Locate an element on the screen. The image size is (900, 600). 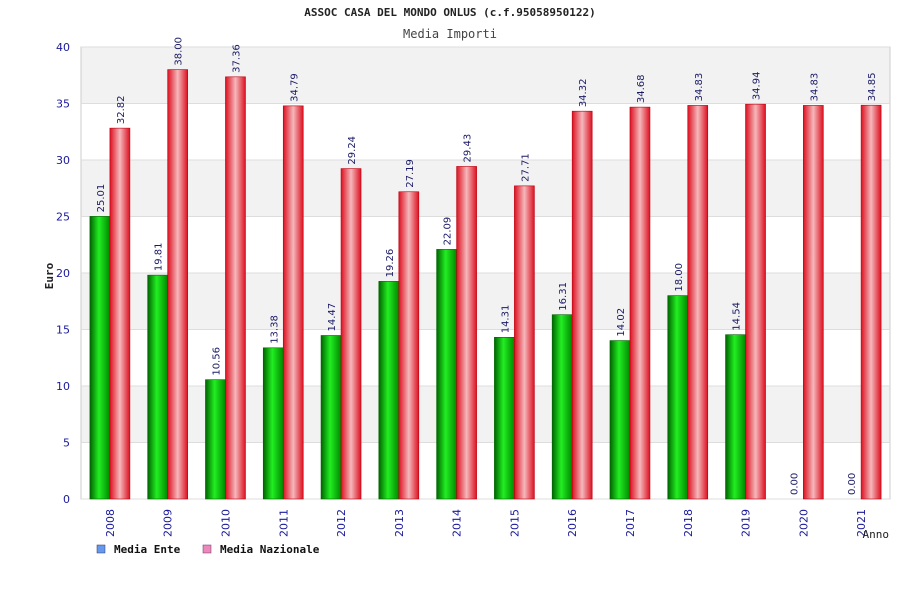
bar-value-label: 14.47 is located at coordinates (332, 317).